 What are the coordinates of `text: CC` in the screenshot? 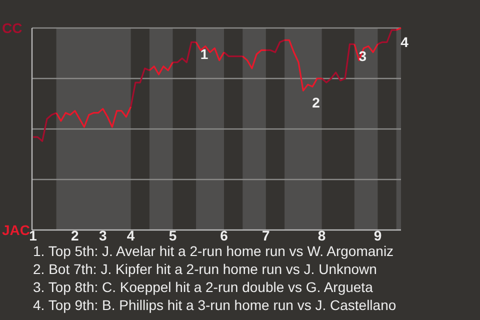 It's located at (12, 28).